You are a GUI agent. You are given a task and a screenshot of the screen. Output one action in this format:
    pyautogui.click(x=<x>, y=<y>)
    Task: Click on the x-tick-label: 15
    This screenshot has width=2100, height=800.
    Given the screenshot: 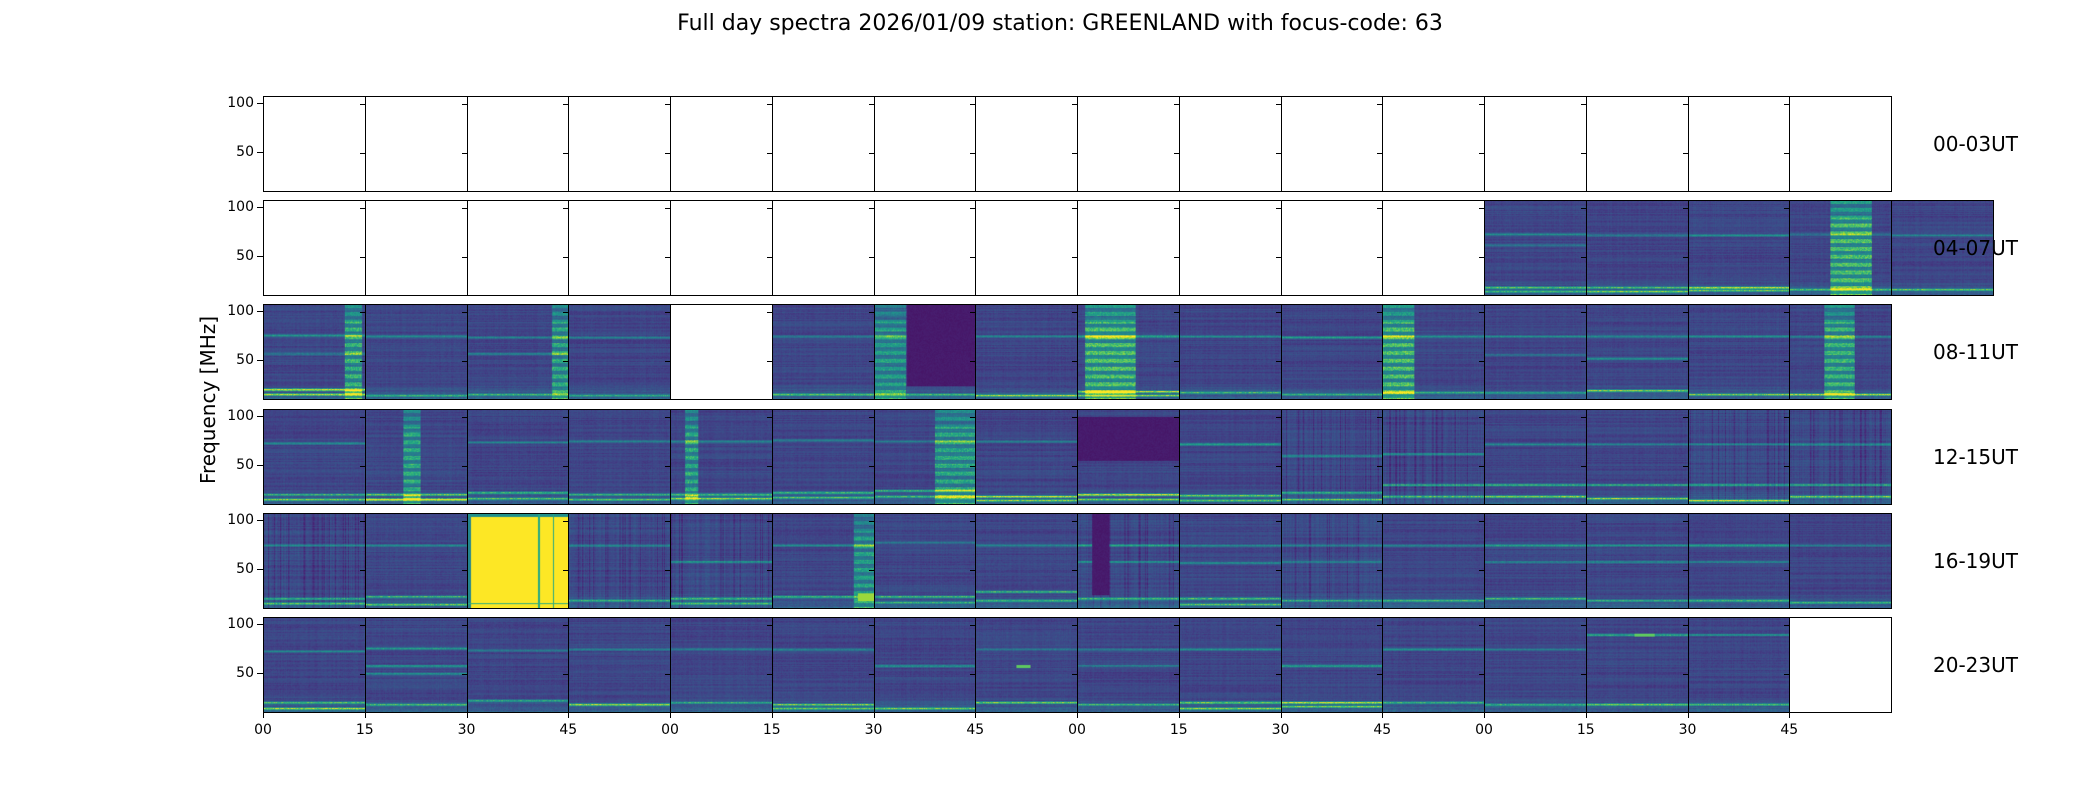 What is the action you would take?
    pyautogui.click(x=771, y=730)
    